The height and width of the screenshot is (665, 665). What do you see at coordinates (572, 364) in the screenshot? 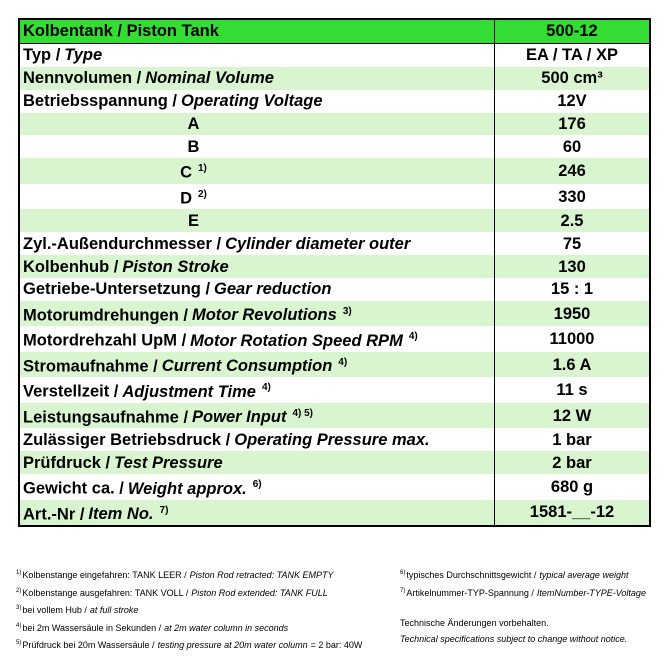
I see `row-value: 1.6 A` at bounding box center [572, 364].